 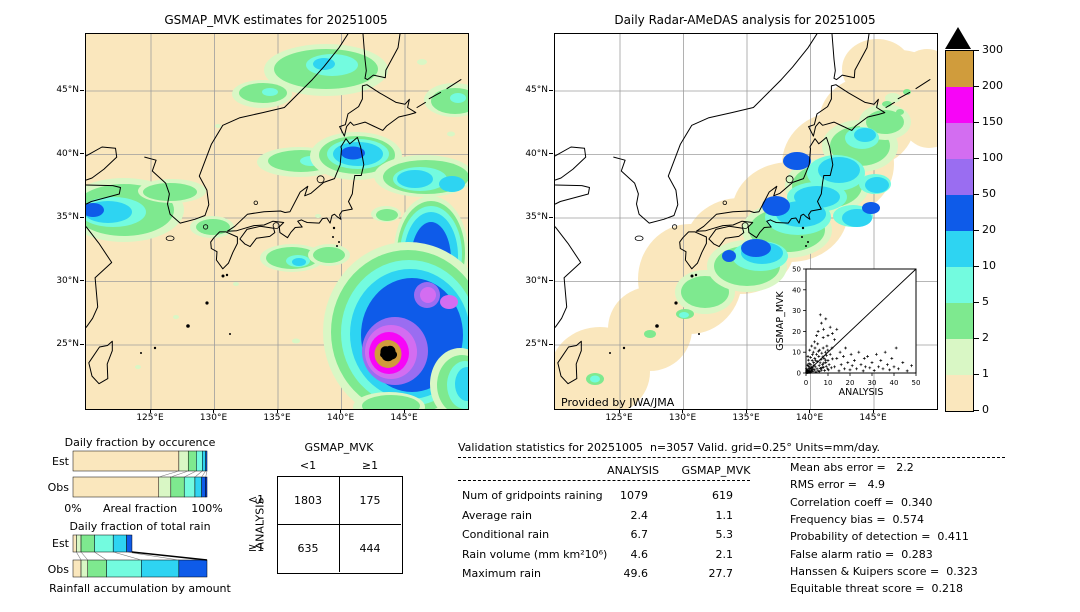 I want to click on contingency-hline, so click(x=339, y=524).